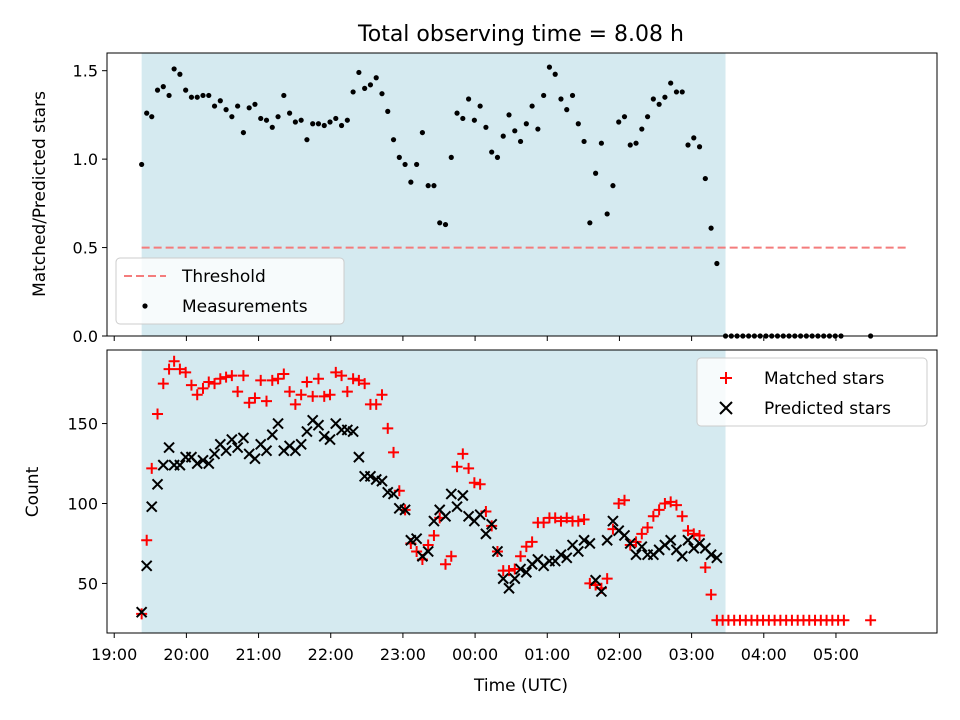 The image size is (960, 720). What do you see at coordinates (245, 307) in the screenshot?
I see `measurements-legend-label: Measurements` at bounding box center [245, 307].